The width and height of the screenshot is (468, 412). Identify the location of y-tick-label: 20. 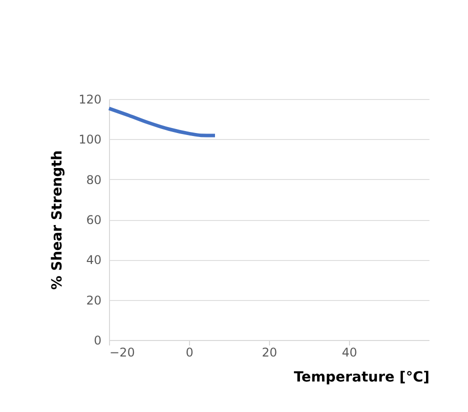
(94, 300).